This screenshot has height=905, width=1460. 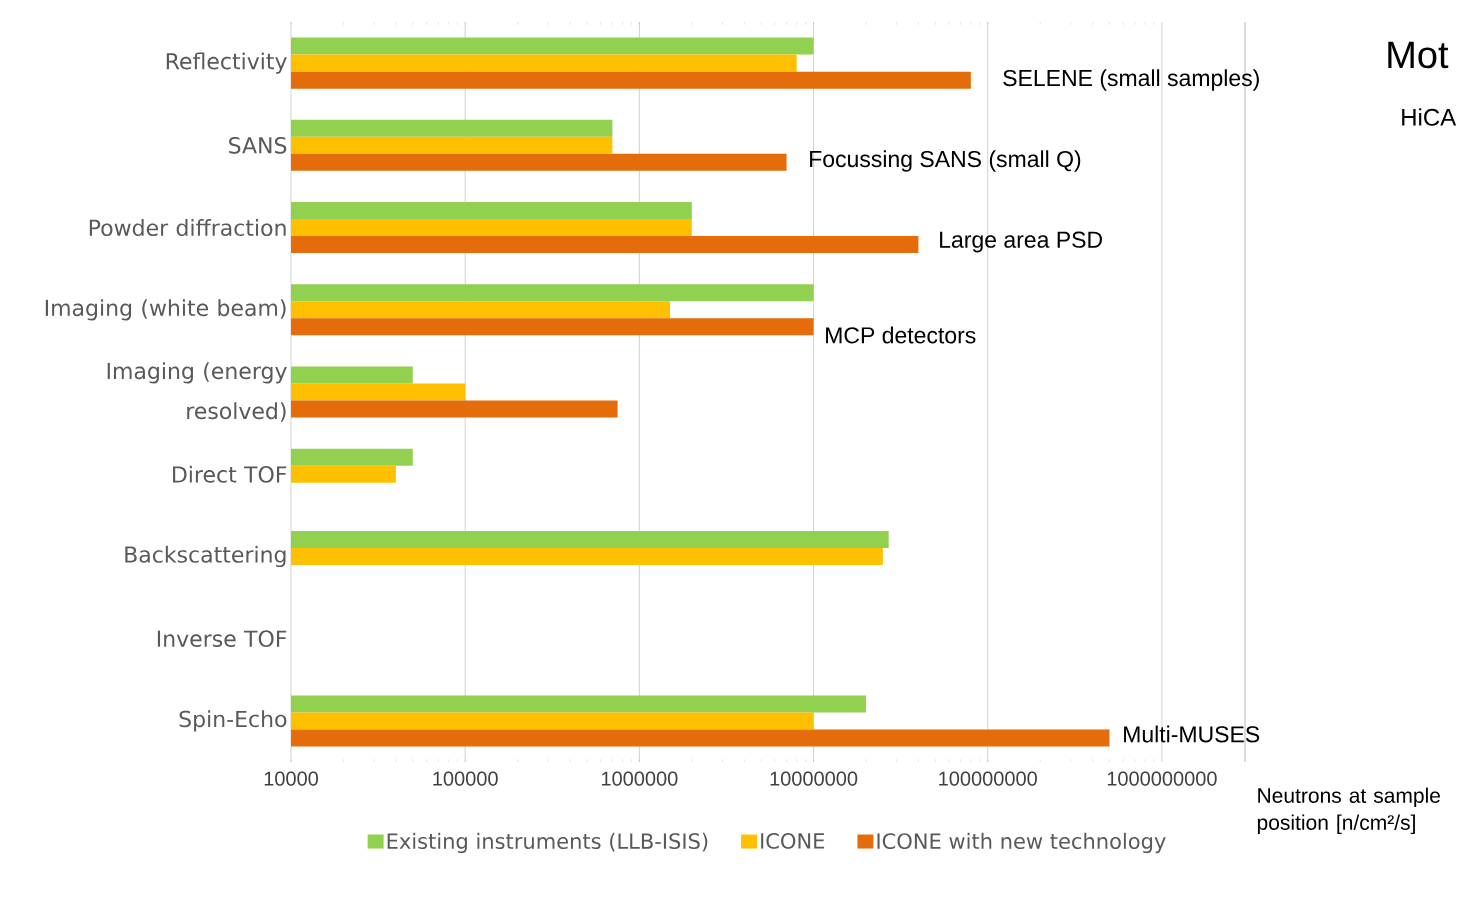 I want to click on annotation: Multi-MUSES, so click(x=1192, y=734).